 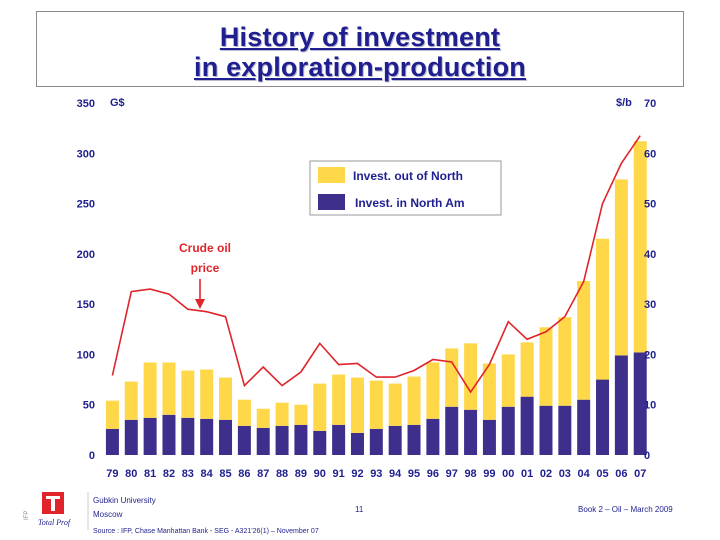 I want to click on x-tick-label-94: 94, so click(x=395, y=474).